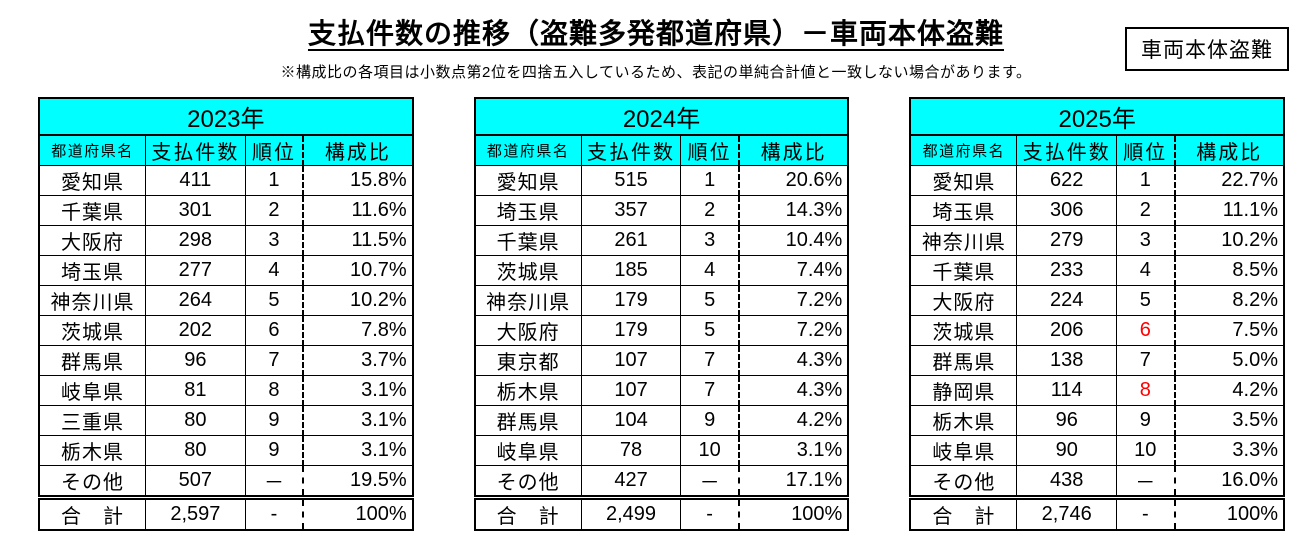 Image resolution: width=1312 pixels, height=541 pixels. Describe the element at coordinates (1097, 513) in the screenshot. I see `total-row: 合 計 2,746-100%` at that location.